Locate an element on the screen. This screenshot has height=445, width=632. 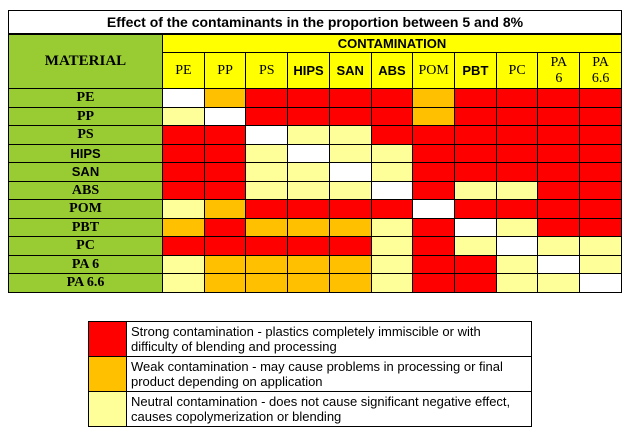
column-header: SAN is located at coordinates (350, 70).